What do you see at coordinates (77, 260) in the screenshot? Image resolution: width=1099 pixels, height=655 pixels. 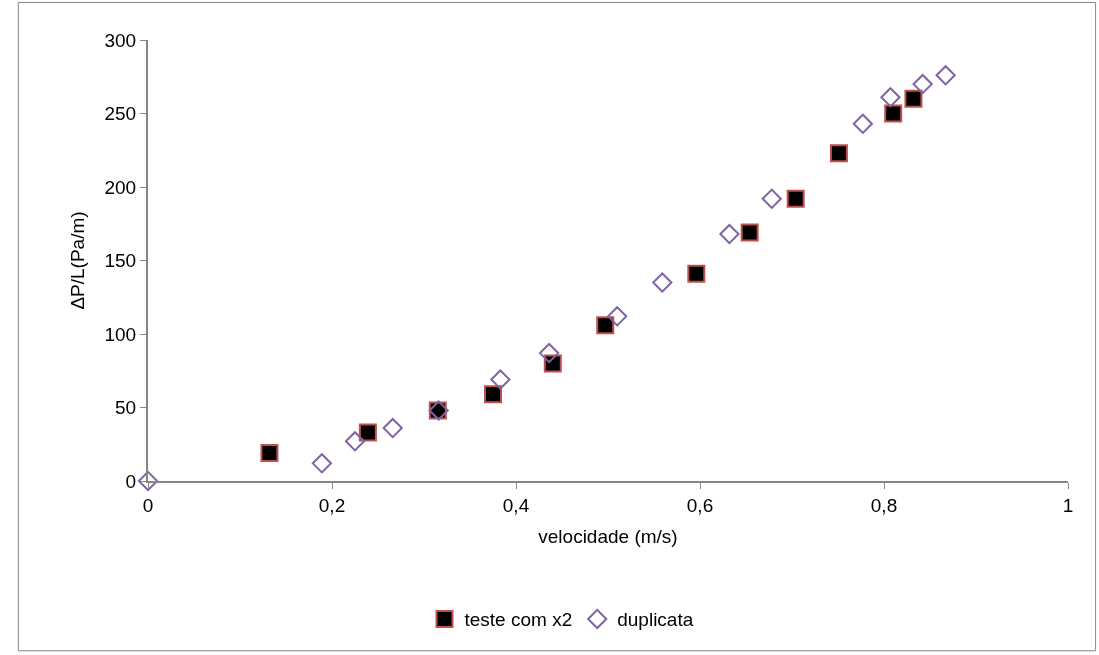 I see `y-axis-title: ΔP/L(Pa/m)` at bounding box center [77, 260].